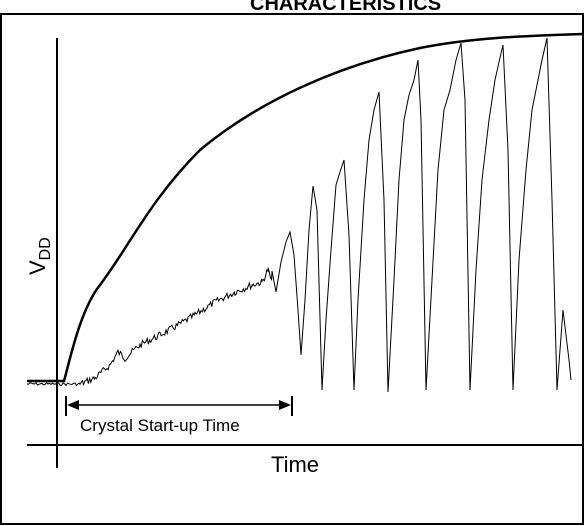 This screenshot has height=526, width=585. What do you see at coordinates (37, 267) in the screenshot?
I see `y-axis-label-main: V` at bounding box center [37, 267].